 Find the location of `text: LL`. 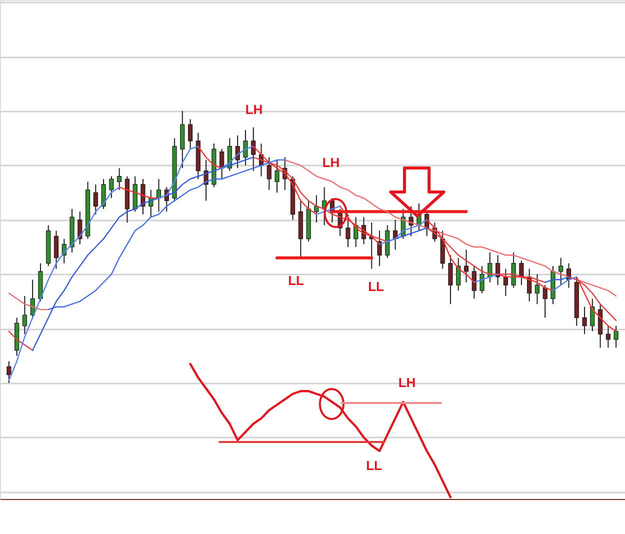

text: LL is located at coordinates (374, 465).